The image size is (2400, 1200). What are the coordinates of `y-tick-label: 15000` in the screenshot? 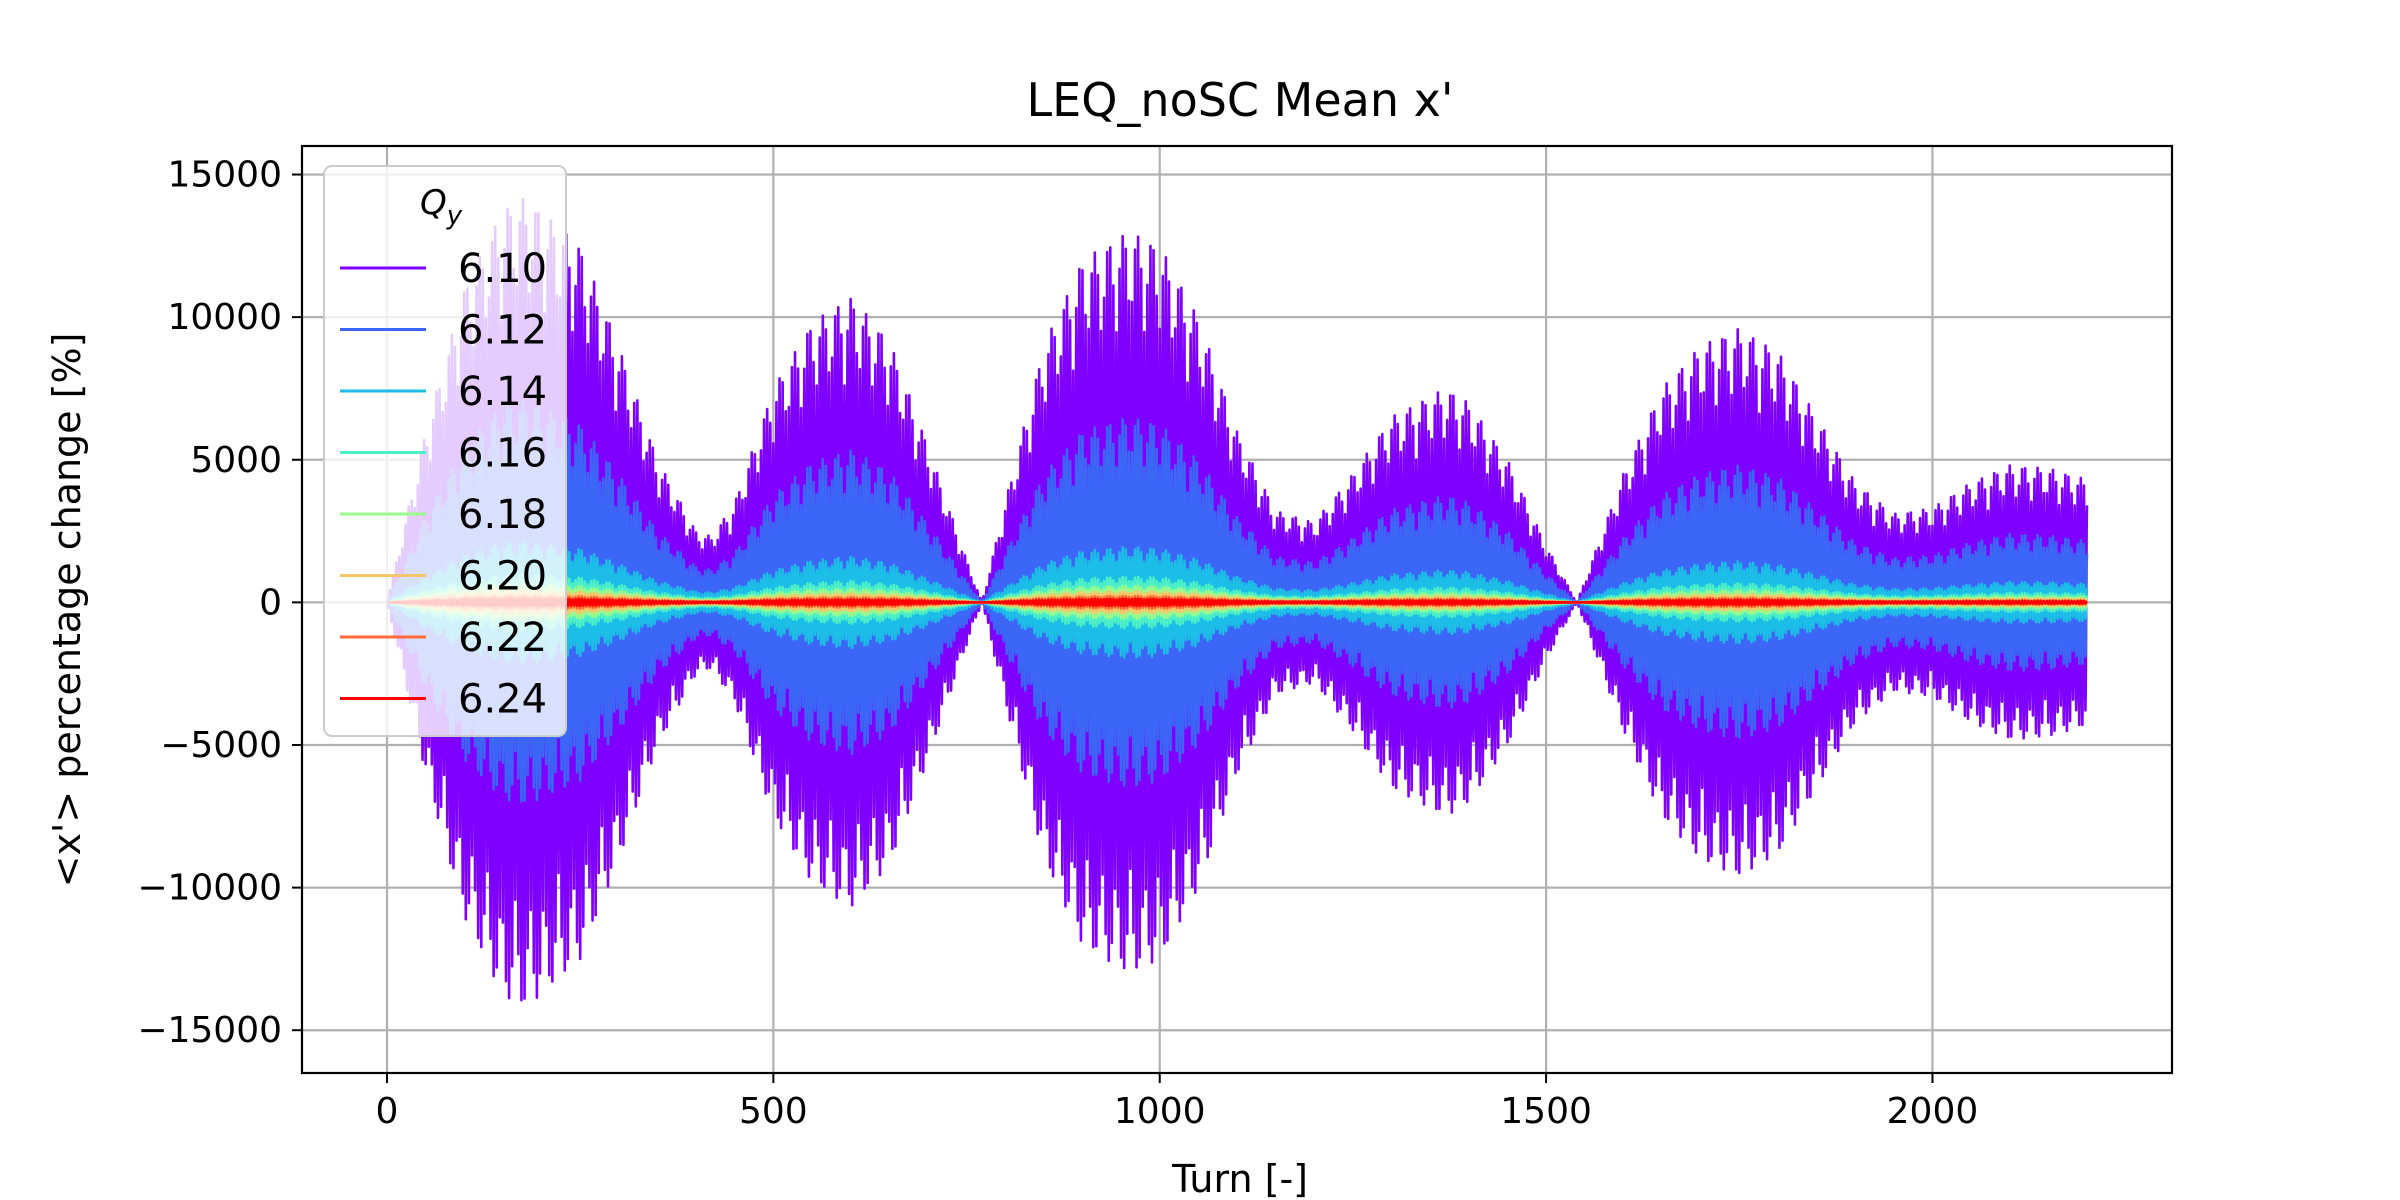 It's located at (224, 175).